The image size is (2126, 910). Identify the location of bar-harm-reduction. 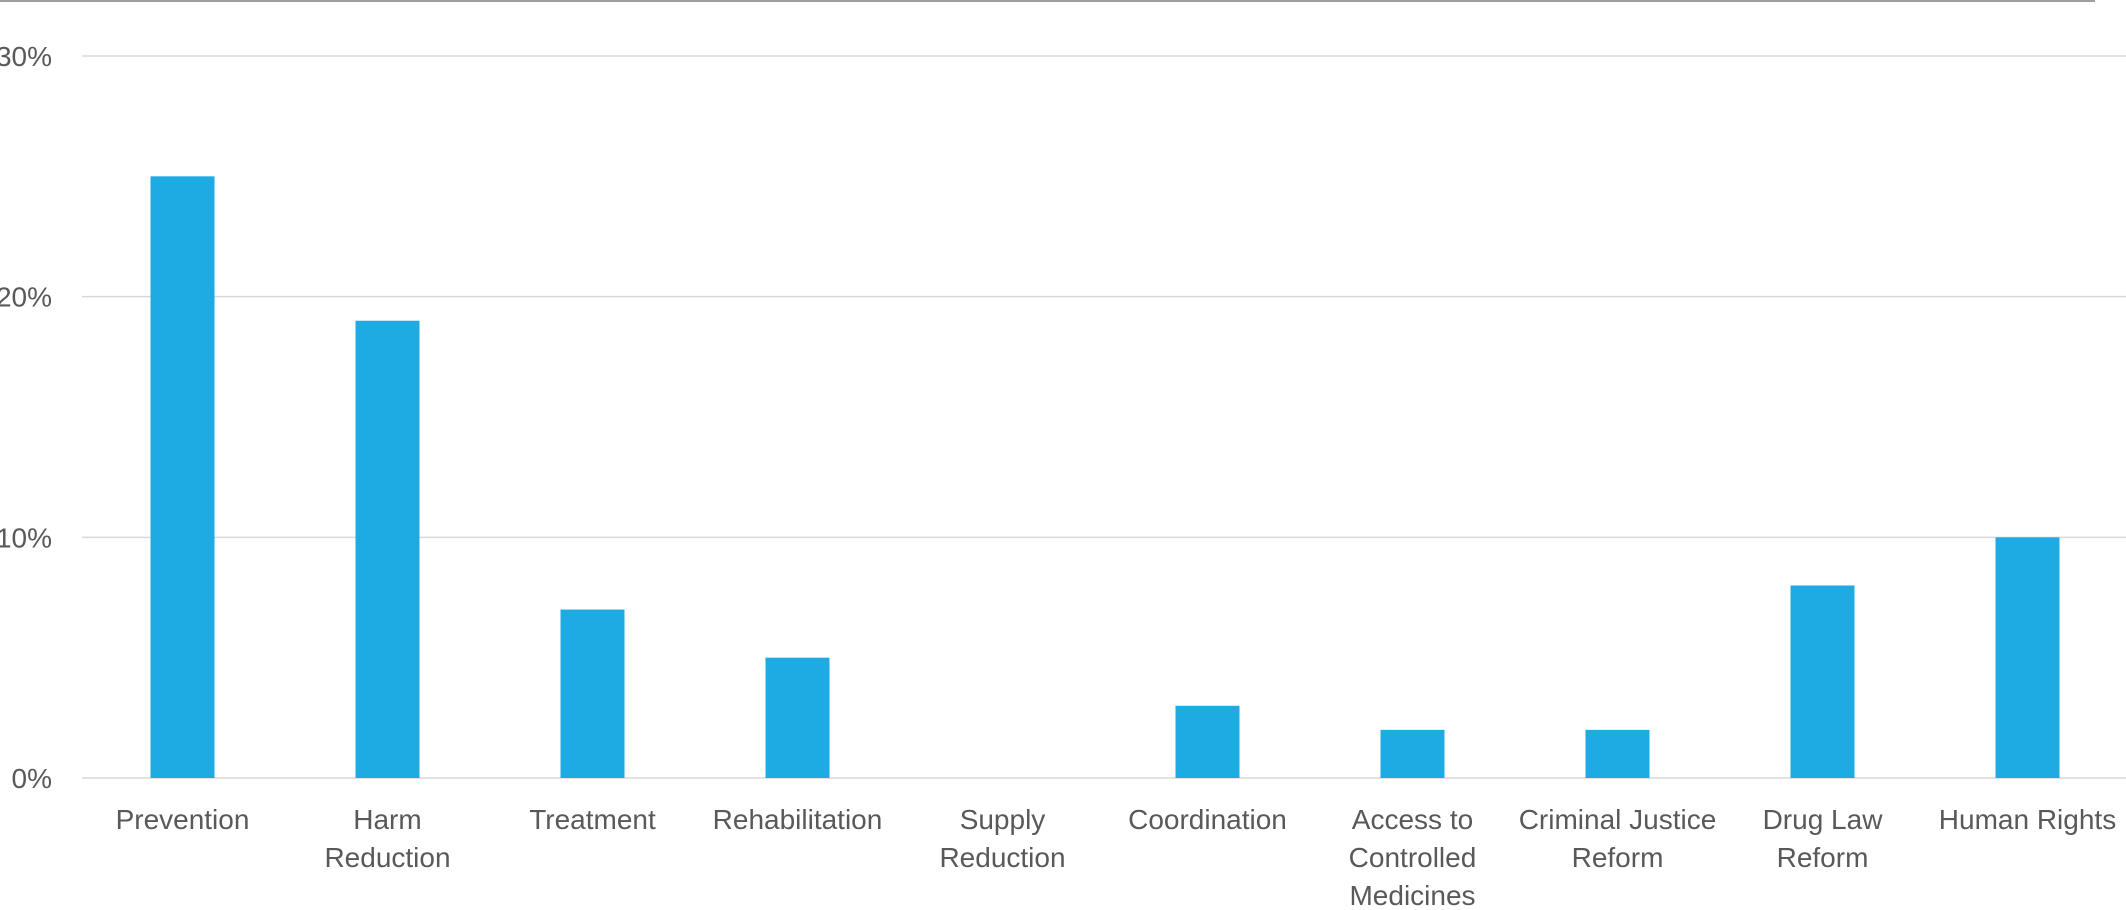
(387, 549).